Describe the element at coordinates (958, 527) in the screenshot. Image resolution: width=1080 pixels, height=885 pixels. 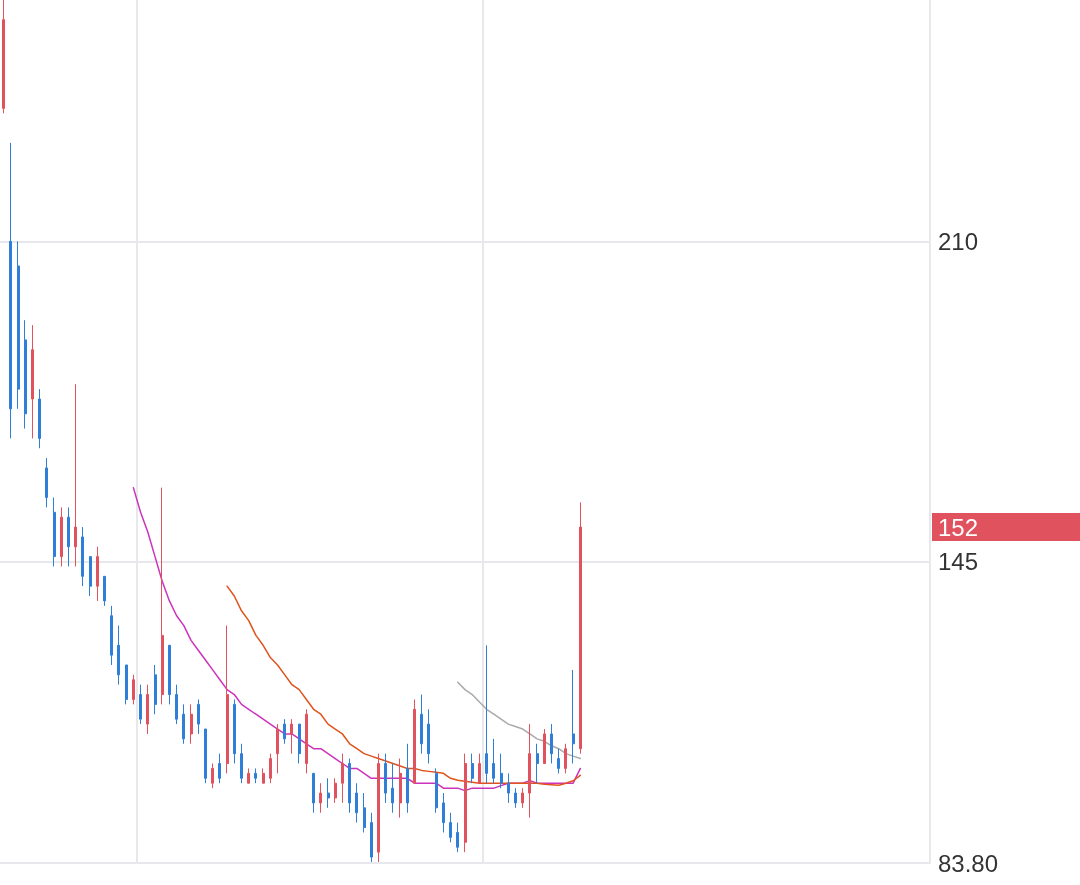
I see `text: 152` at that location.